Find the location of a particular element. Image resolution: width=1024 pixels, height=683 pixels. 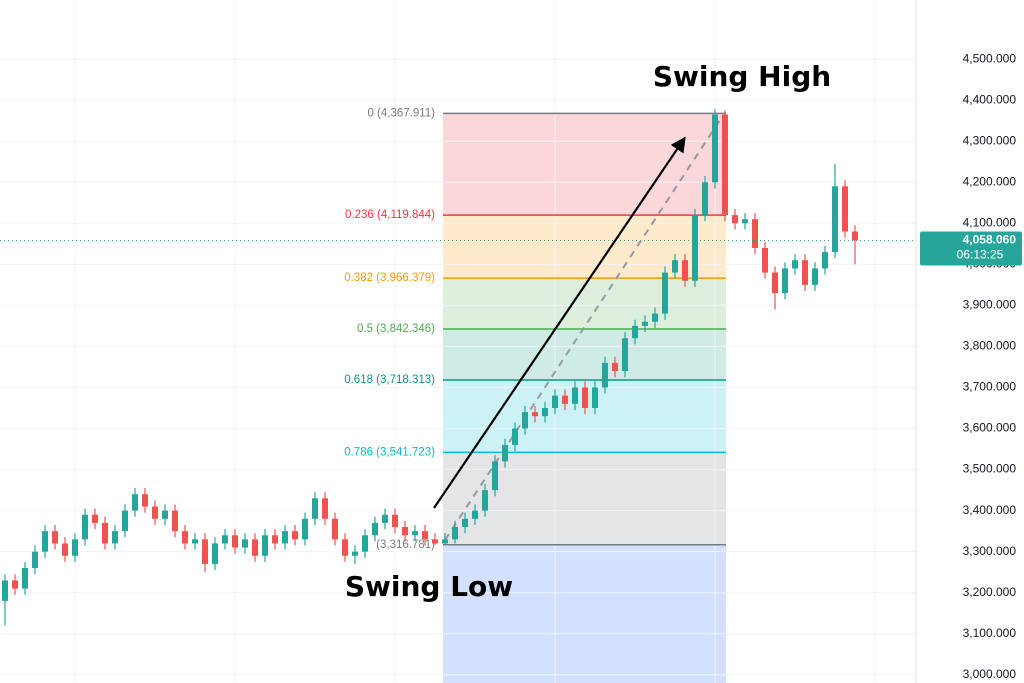

y-tick-label: 3,500.000 is located at coordinates (990, 469).